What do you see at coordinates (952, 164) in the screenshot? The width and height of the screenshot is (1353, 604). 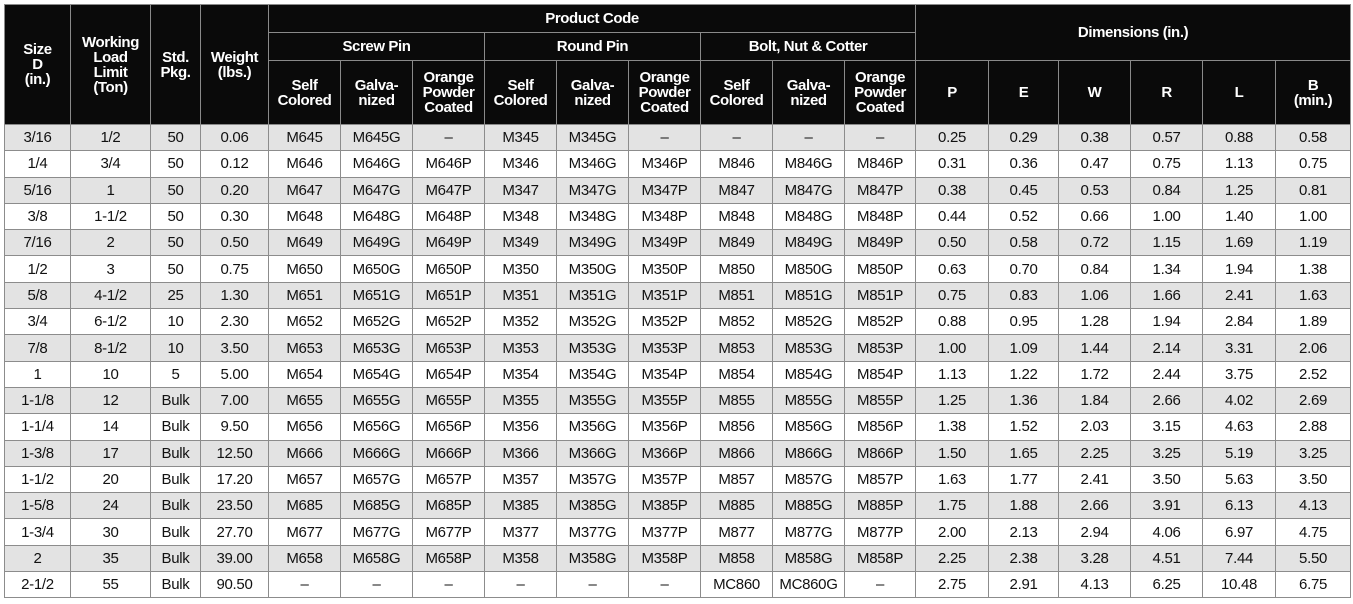 I see `table-cell: 0.31` at bounding box center [952, 164].